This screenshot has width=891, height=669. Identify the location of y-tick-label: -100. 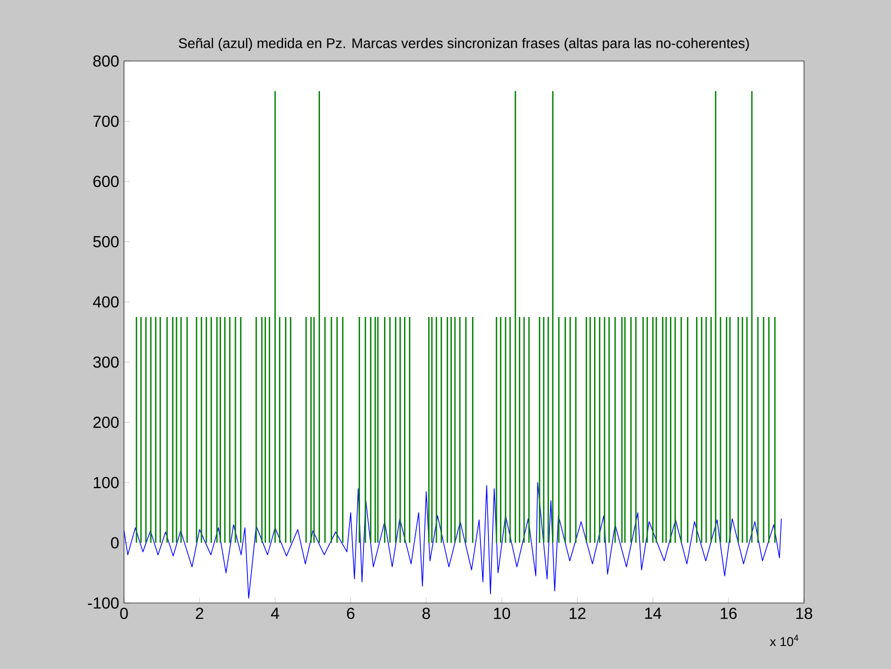
(103, 603).